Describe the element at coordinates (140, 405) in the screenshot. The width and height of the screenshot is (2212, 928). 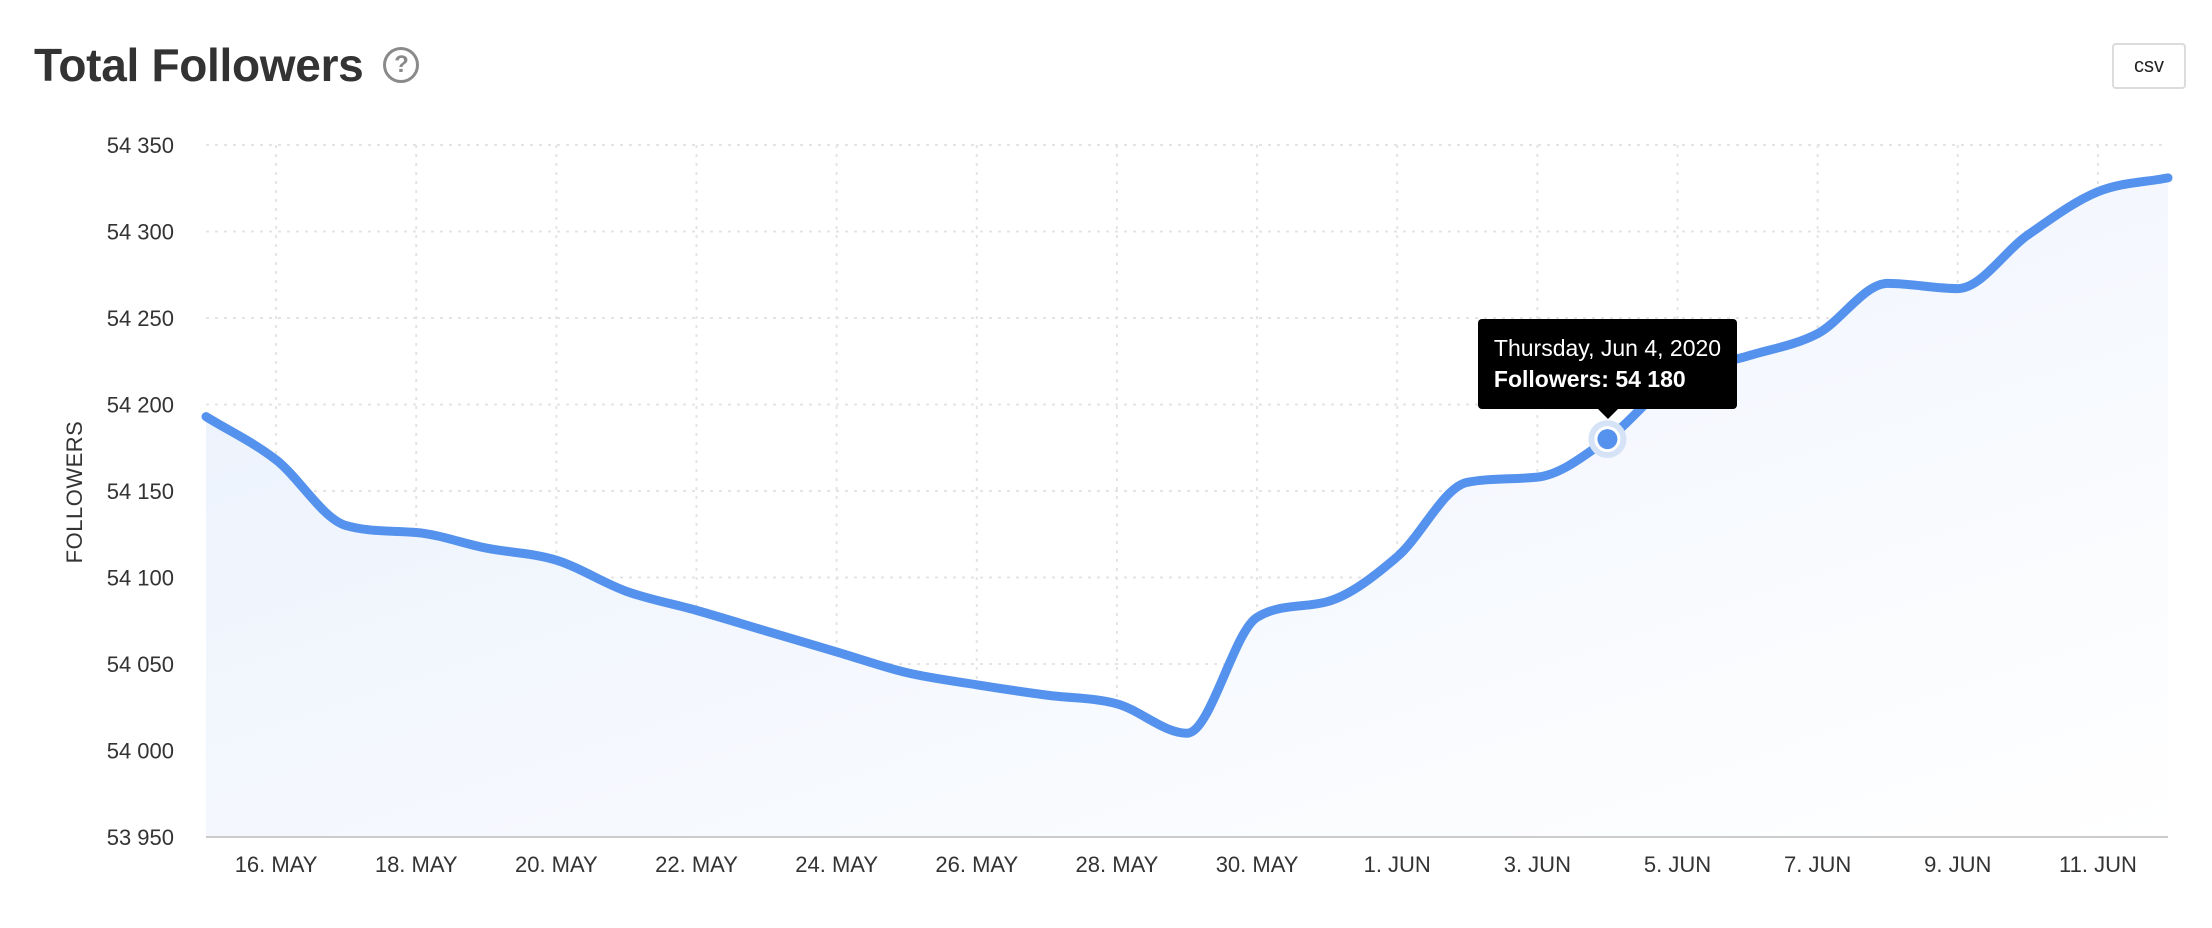
I see `y-tick-label: 54 200` at that location.